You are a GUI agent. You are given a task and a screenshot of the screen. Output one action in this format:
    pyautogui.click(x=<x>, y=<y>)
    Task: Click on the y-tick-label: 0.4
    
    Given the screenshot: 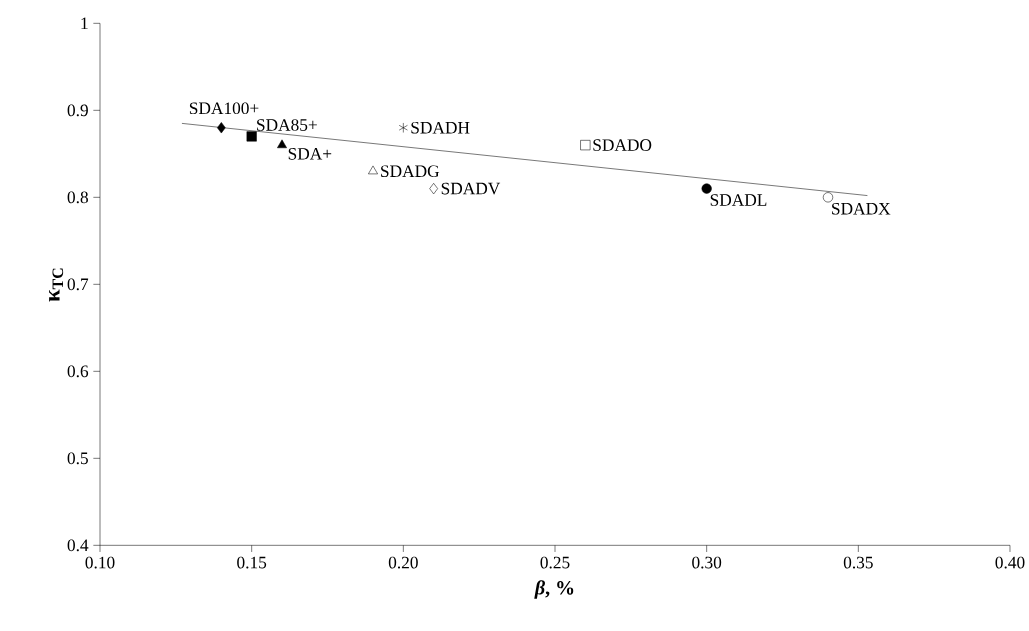 What is the action you would take?
    pyautogui.click(x=78, y=545)
    